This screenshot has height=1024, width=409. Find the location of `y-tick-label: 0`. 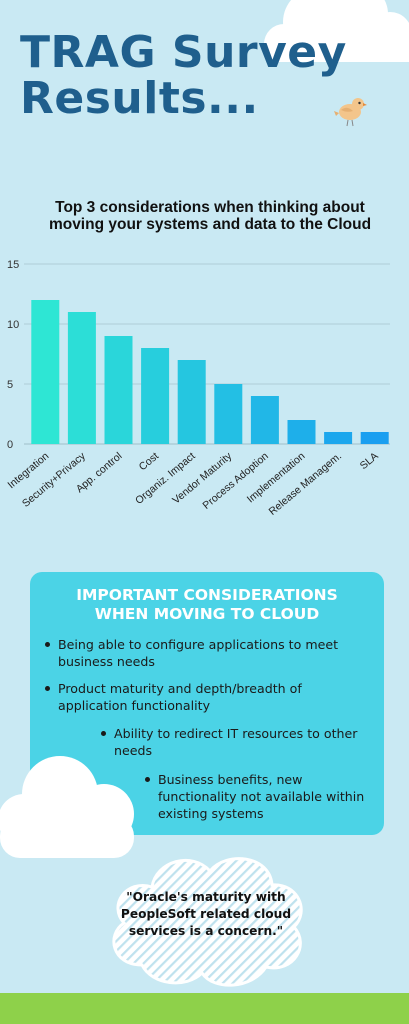

y-tick-label: 0 is located at coordinates (10, 445).